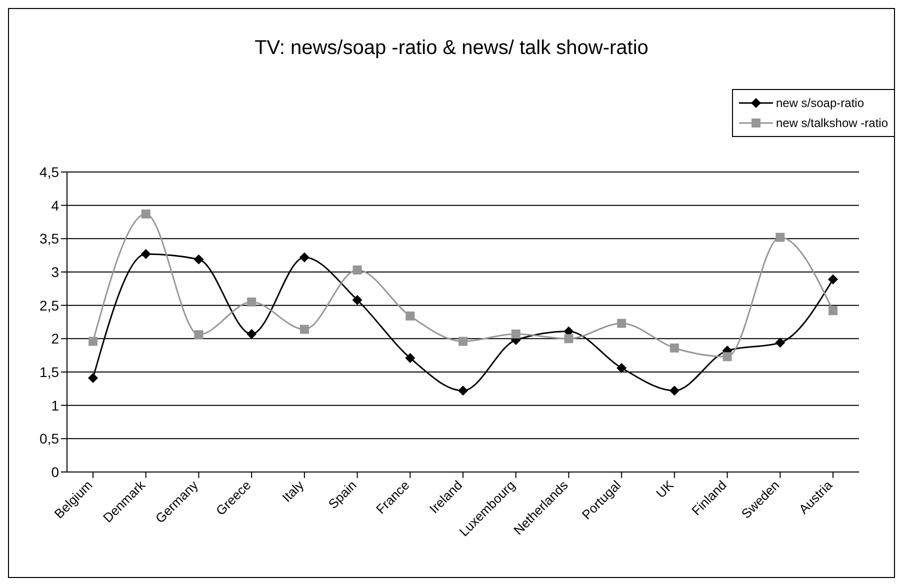  I want to click on y-tick-label: 3,5, so click(50, 238).